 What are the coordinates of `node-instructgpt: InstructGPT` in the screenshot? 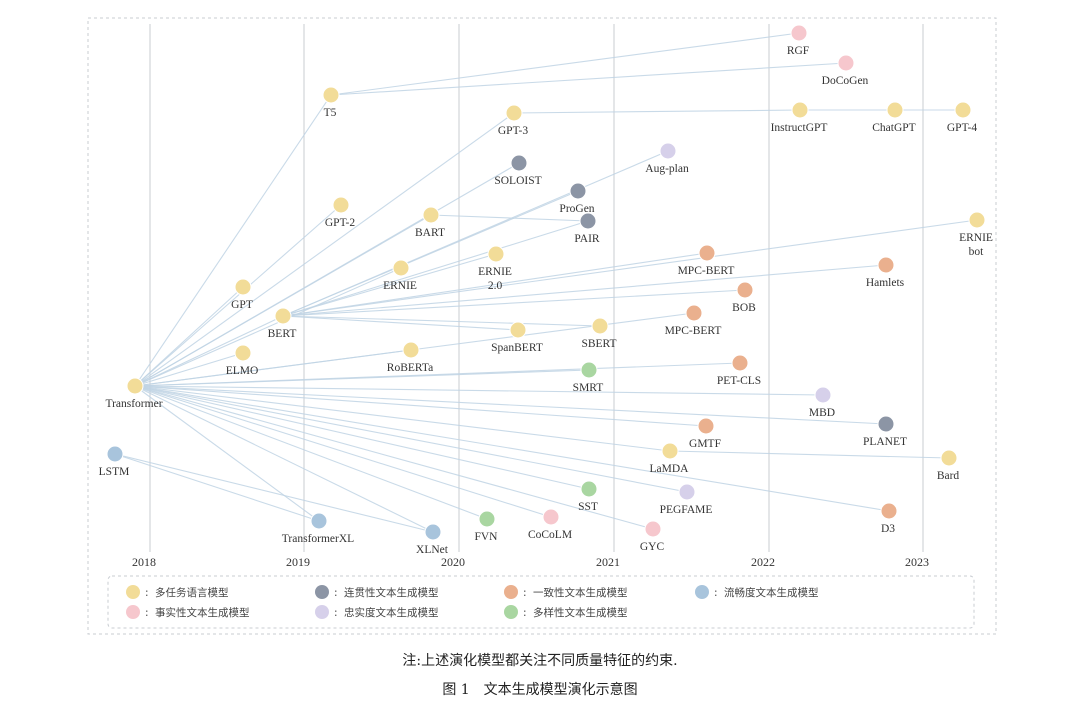 It's located at (799, 117).